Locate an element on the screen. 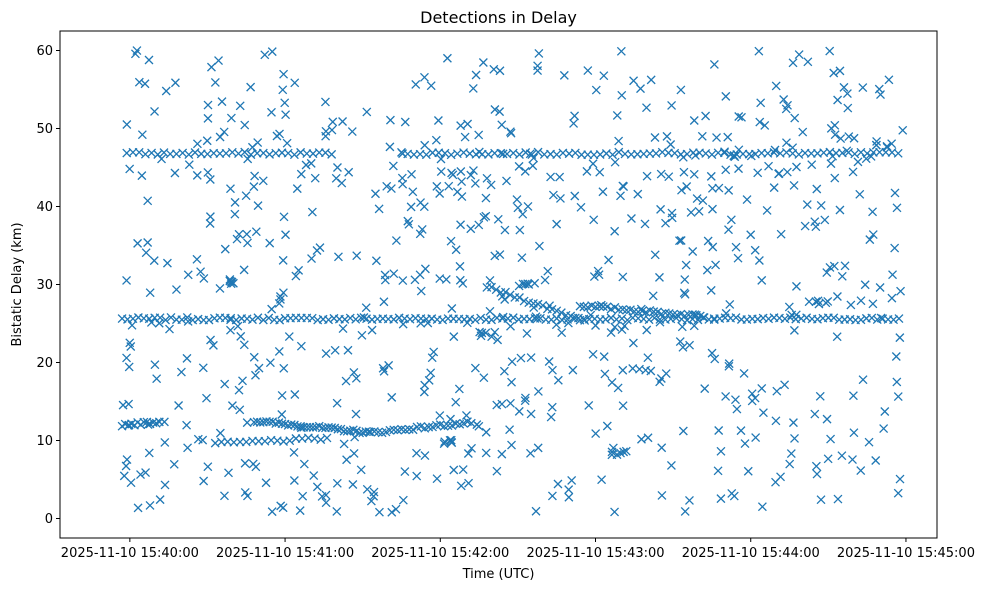 This screenshot has height=590, width=985. x-tick-label: 2025-11-10 15:43:00 is located at coordinates (595, 553).